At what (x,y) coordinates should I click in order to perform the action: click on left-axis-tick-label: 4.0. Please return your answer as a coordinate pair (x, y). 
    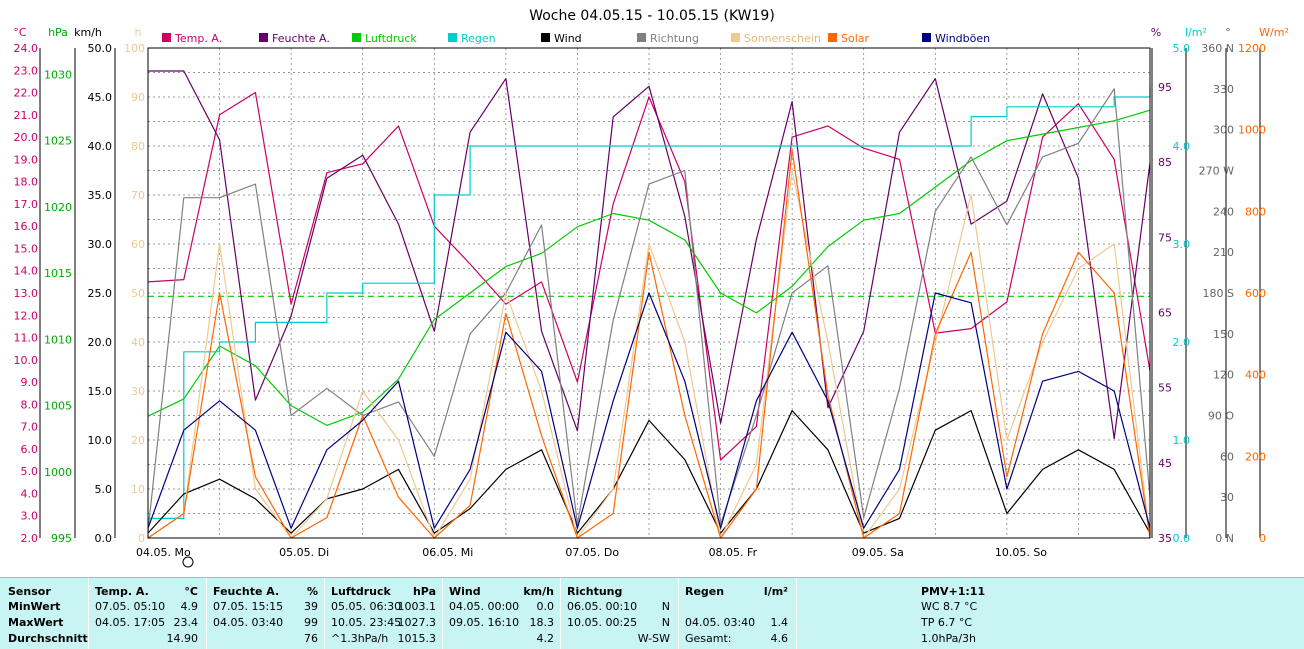
    Looking at the image, I should click on (30, 493).